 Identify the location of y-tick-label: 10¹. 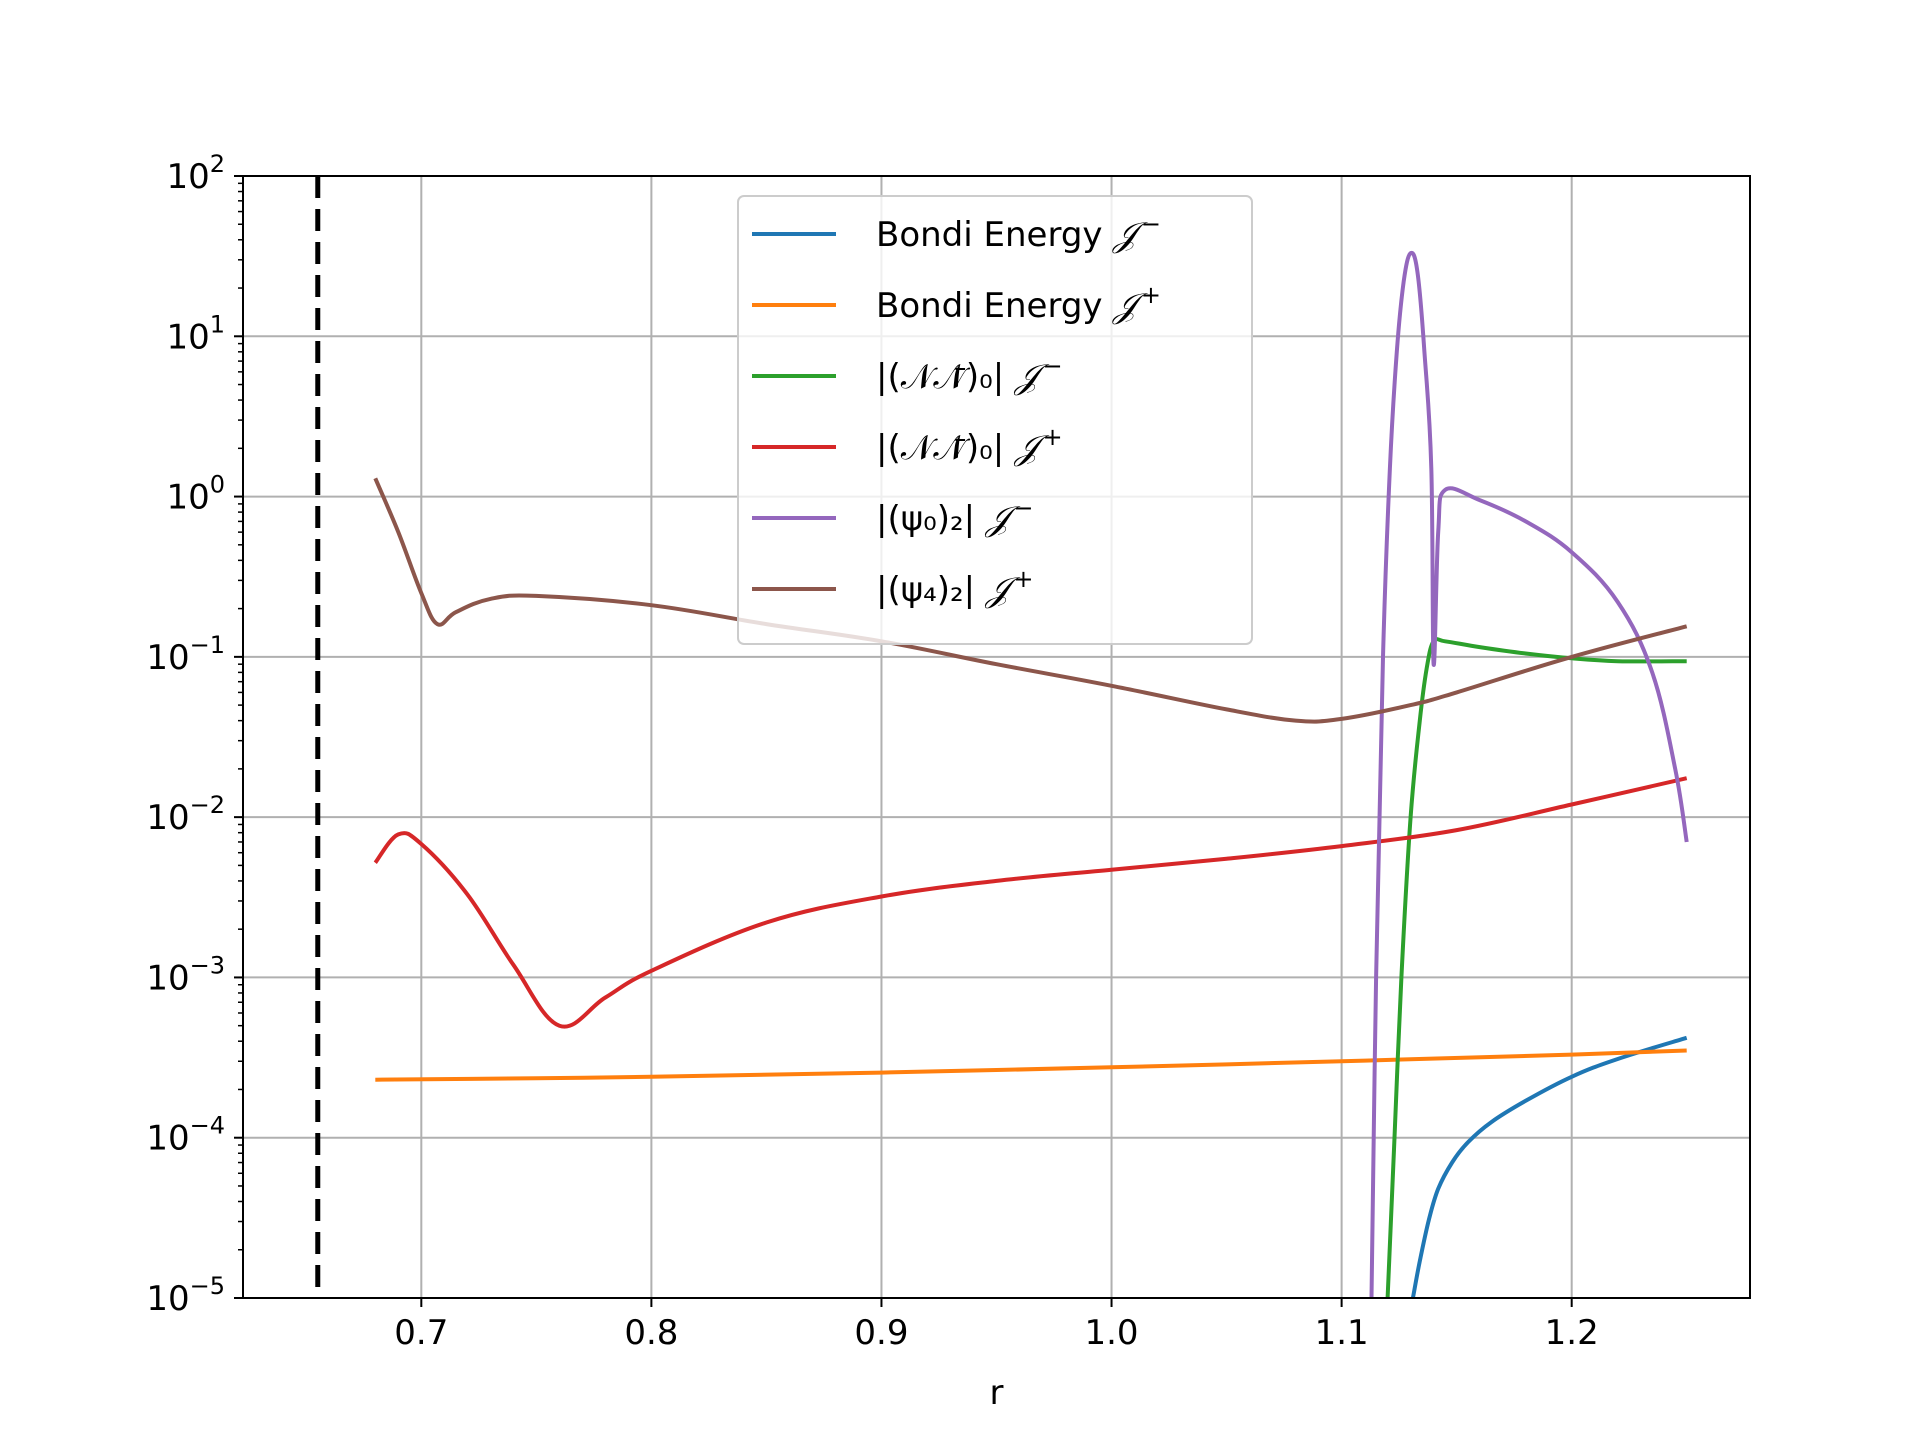
(195, 333).